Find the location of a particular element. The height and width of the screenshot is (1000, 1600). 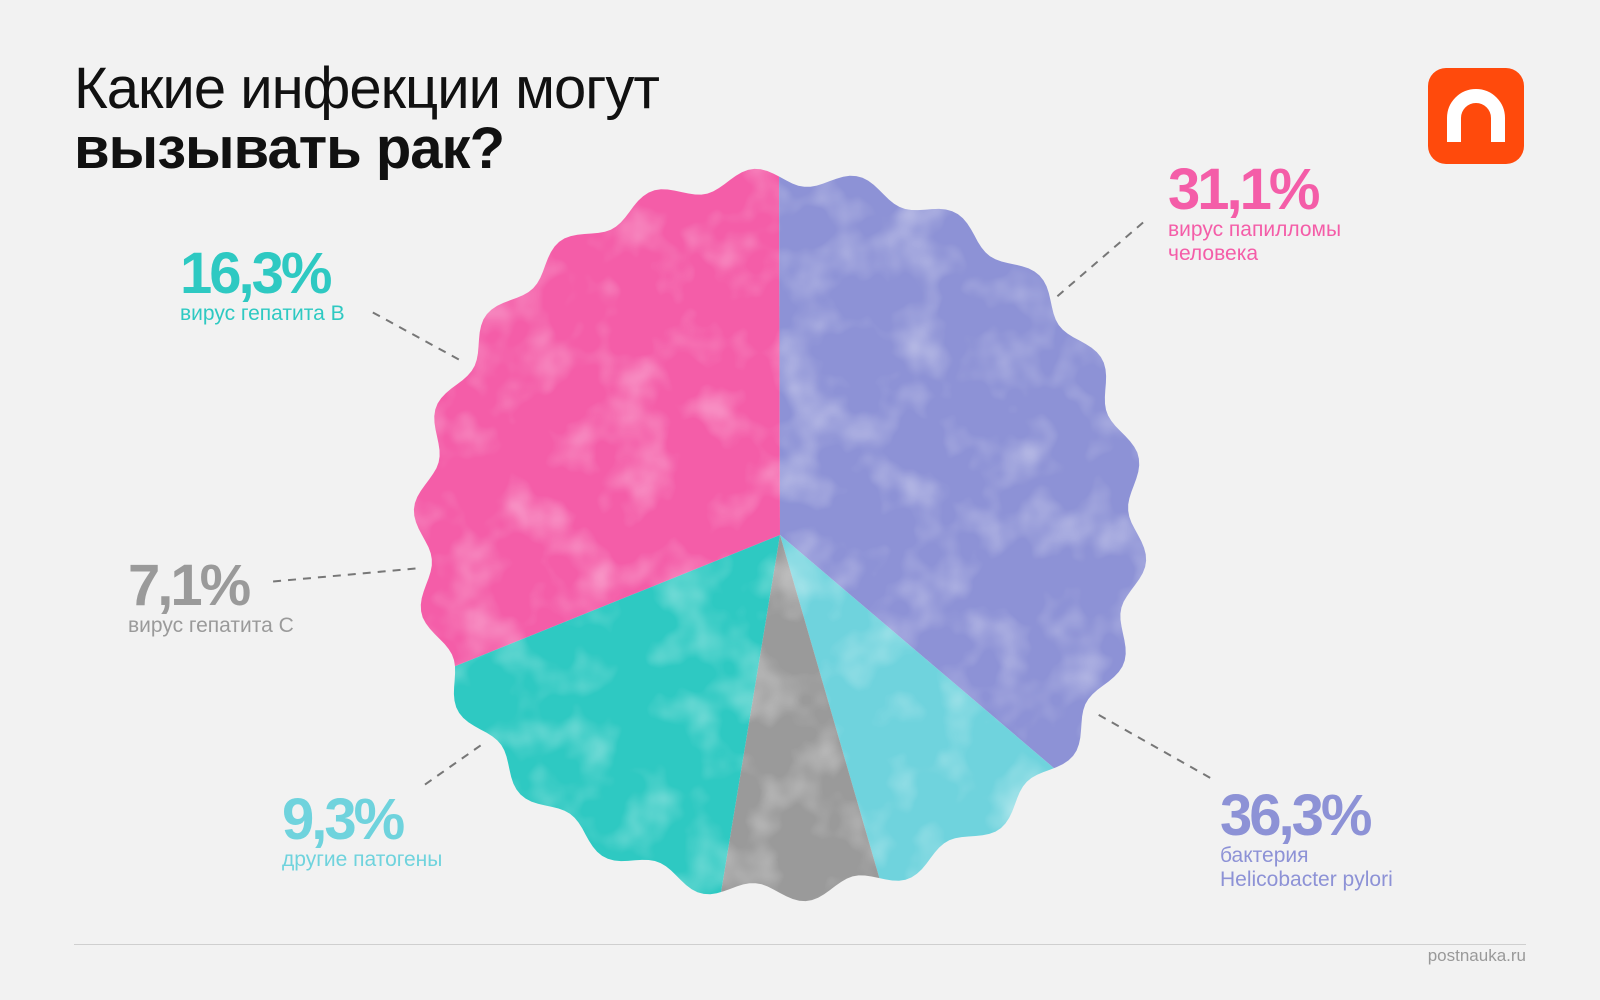

slice-value-hepatitis-b: 16,3% is located at coordinates (256, 273).